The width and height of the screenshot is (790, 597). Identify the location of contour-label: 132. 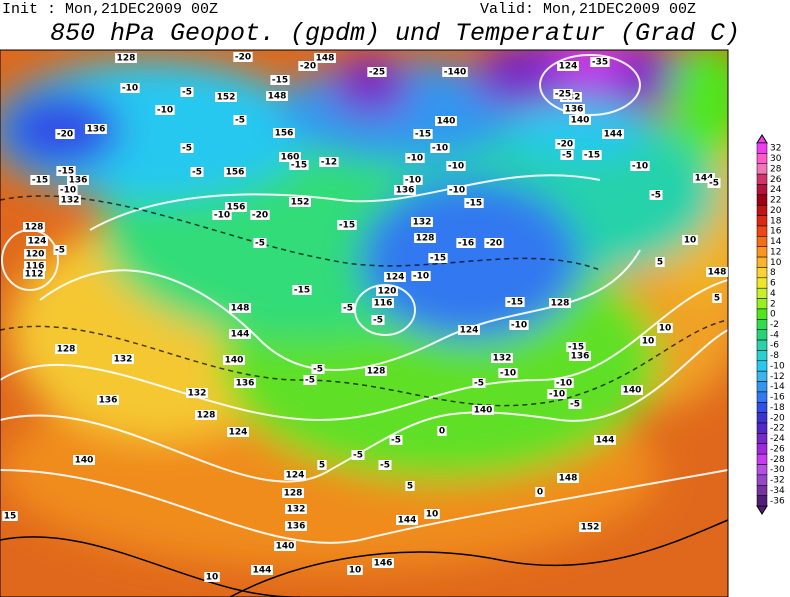
(123, 360).